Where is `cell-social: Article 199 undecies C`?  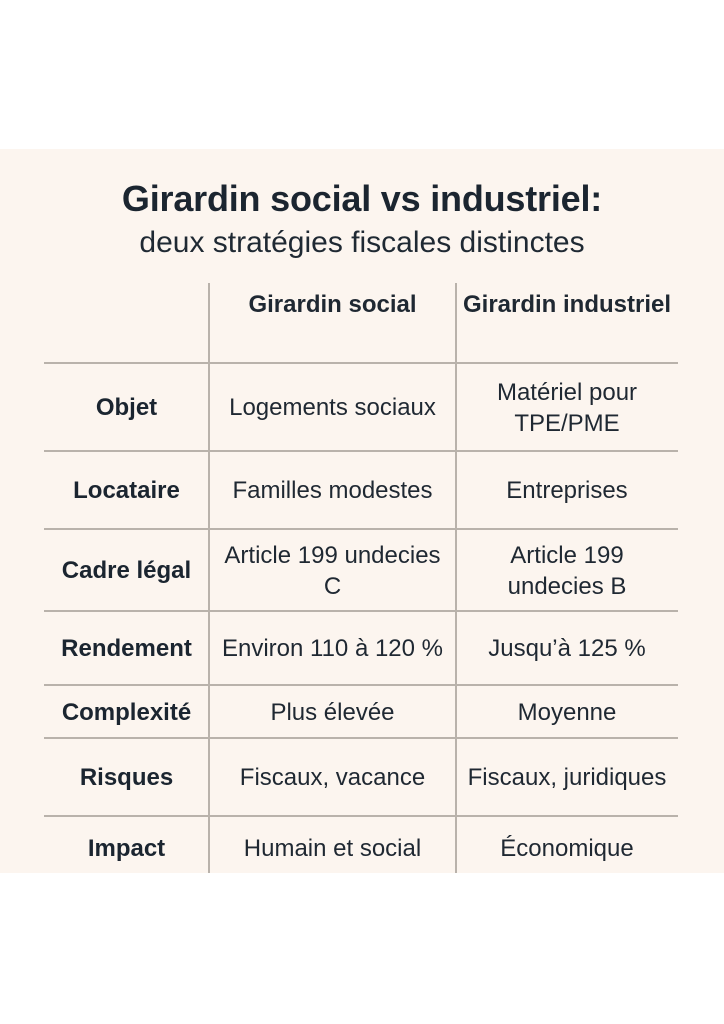 cell-social: Article 199 undecies C is located at coordinates (332, 570).